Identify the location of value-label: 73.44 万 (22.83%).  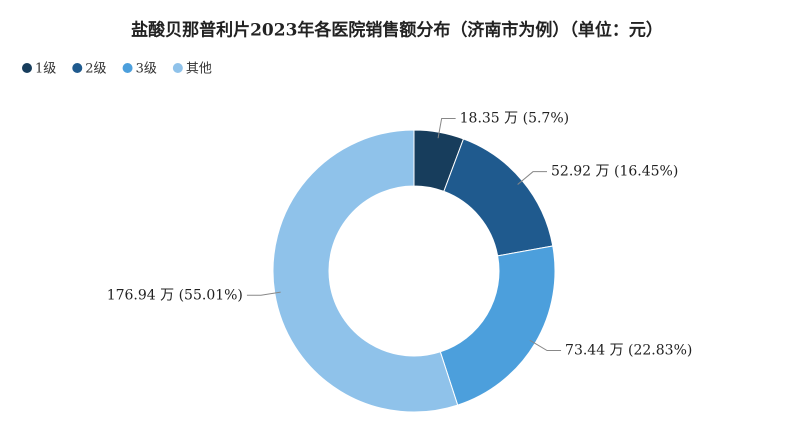
(628, 351).